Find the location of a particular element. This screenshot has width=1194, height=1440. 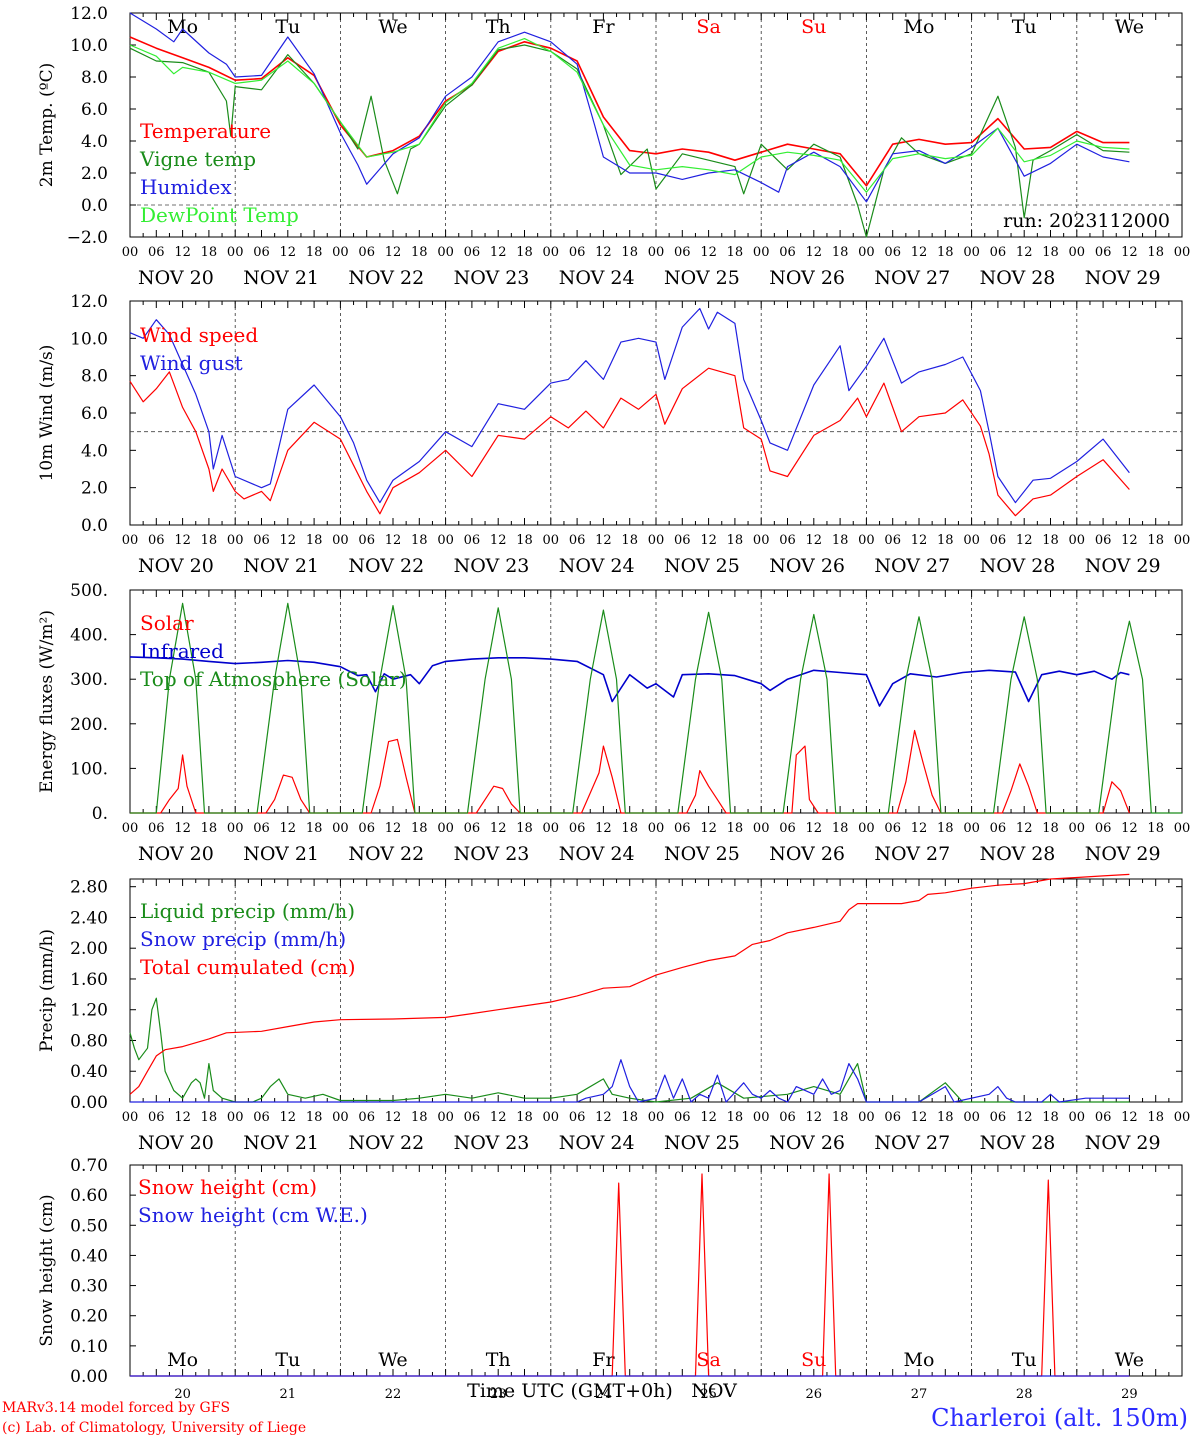

series-line-wind-gust is located at coordinates (629, 405).